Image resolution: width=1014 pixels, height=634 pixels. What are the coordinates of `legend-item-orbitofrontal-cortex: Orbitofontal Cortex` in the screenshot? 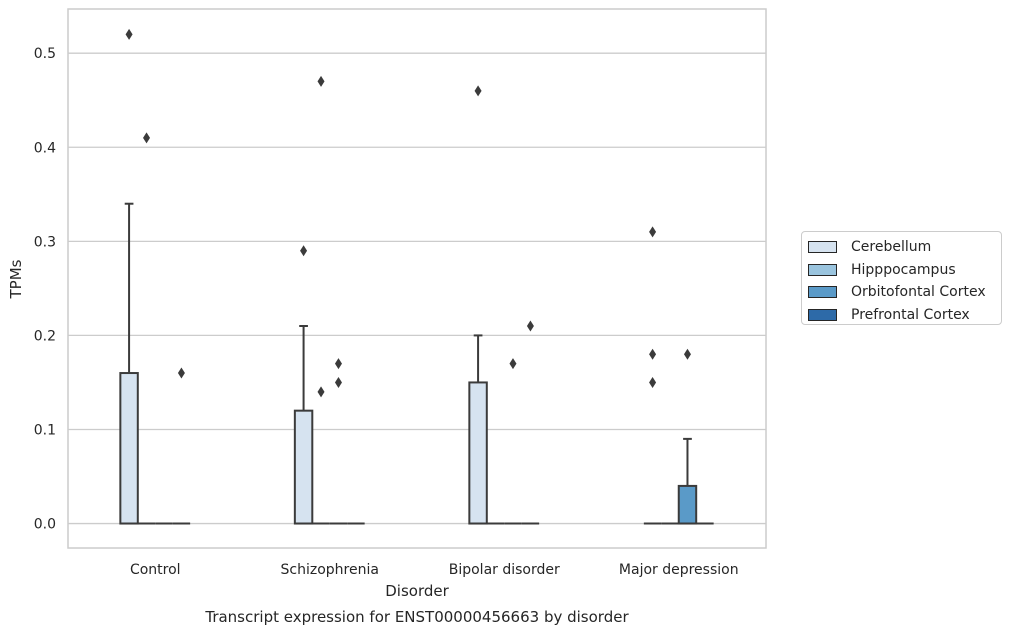 It's located at (901, 292).